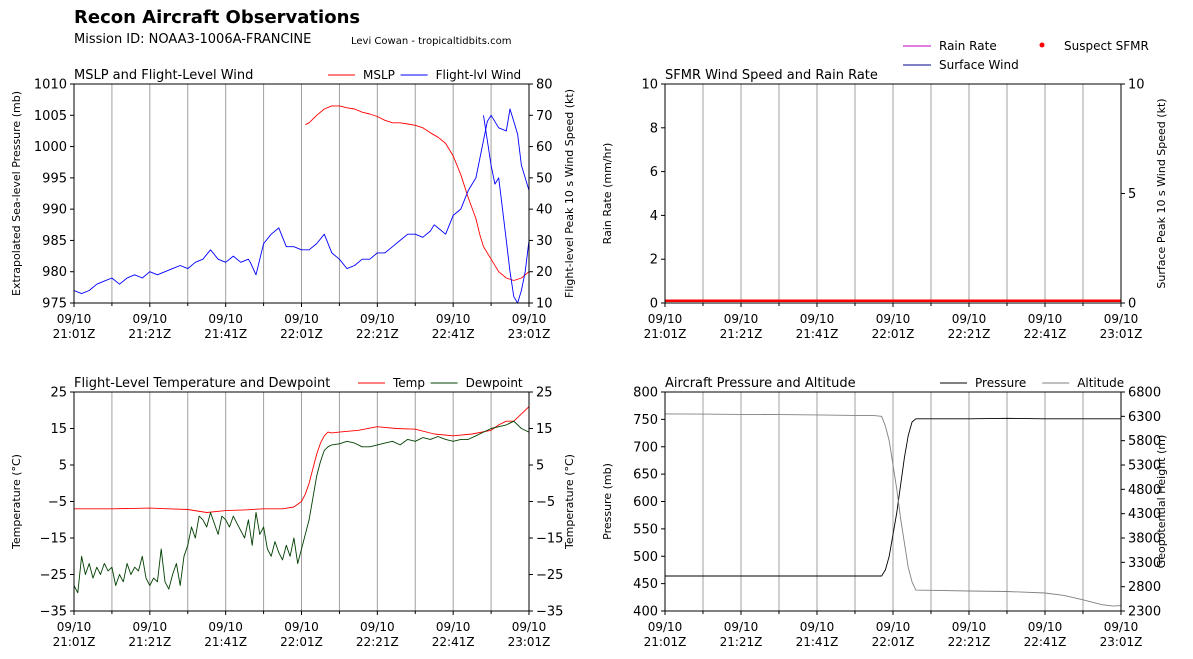 The width and height of the screenshot is (1193, 659). What do you see at coordinates (649, 85) in the screenshot?
I see `y-tick-label: 10` at bounding box center [649, 85].